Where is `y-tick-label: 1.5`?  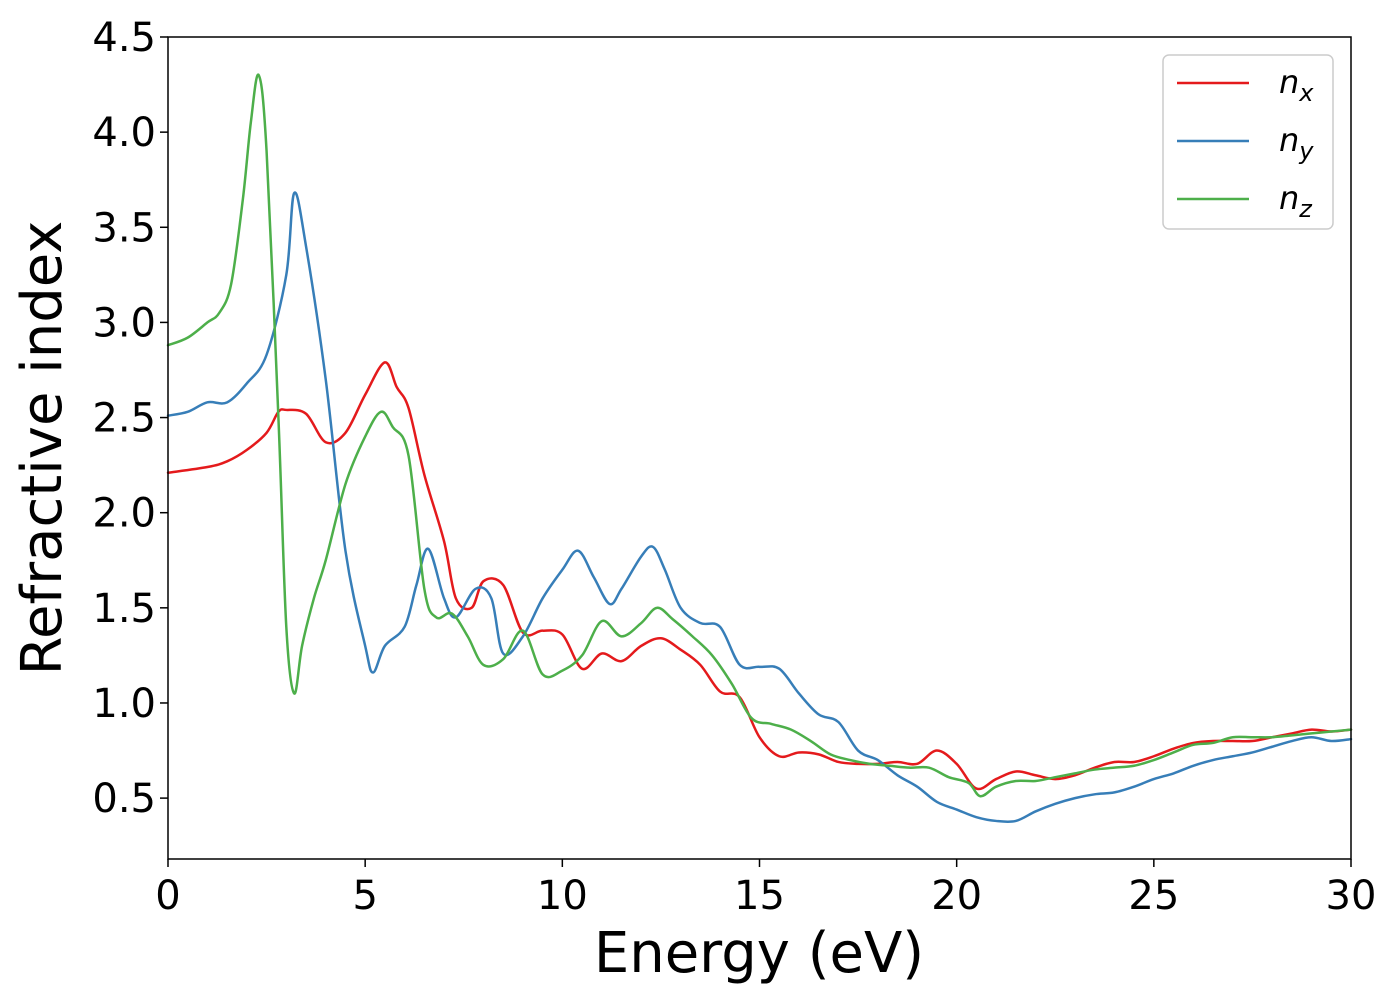 y-tick-label: 1.5 is located at coordinates (124, 609).